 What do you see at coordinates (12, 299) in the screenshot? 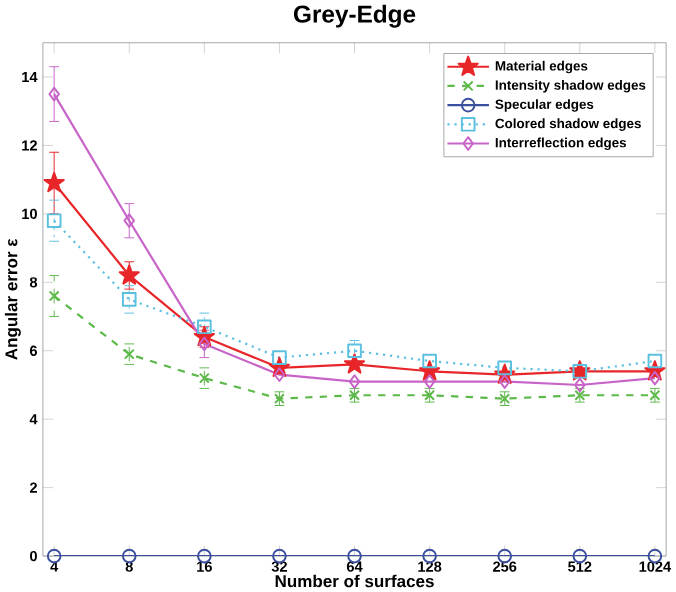
I see `y-axis-title: Angular error ε` at bounding box center [12, 299].